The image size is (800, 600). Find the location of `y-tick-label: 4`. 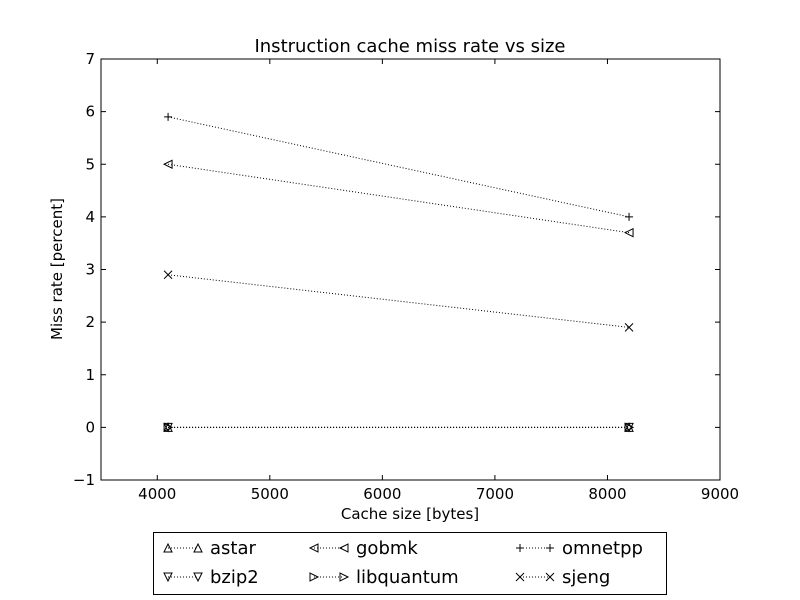

y-tick-label: 4 is located at coordinates (90, 217).